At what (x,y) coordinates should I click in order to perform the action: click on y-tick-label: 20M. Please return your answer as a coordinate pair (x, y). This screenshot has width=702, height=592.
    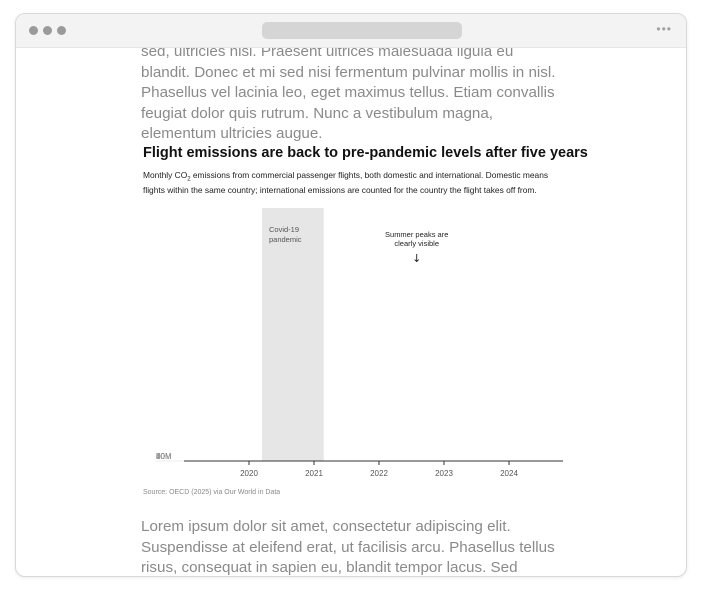
    Looking at the image, I should click on (164, 456).